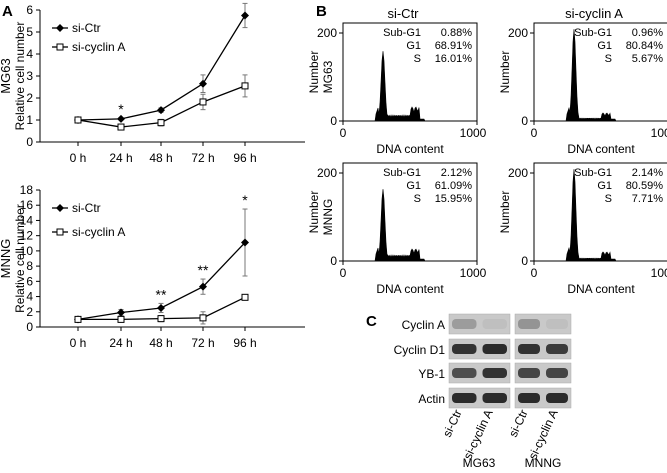  What do you see at coordinates (456, 173) in the screenshot?
I see `phase-percent: 2.12%` at bounding box center [456, 173].